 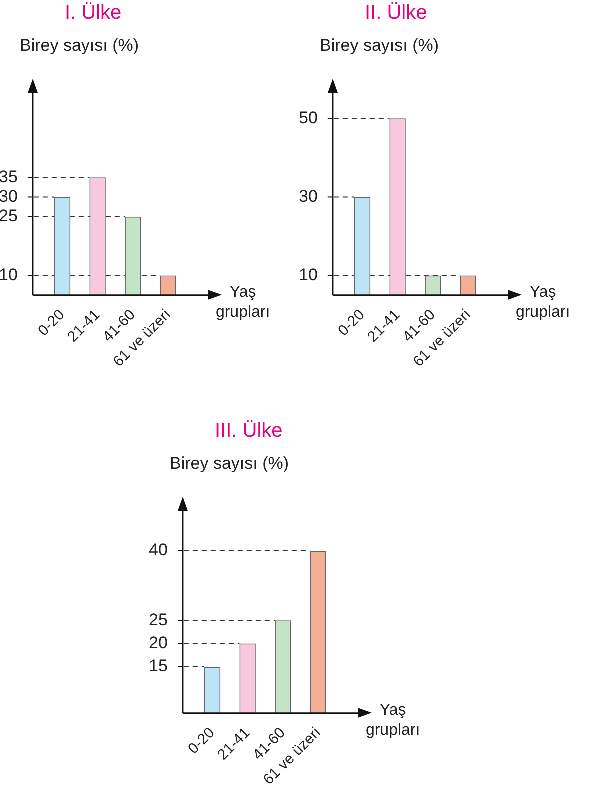 I want to click on chart-title: II. Ülke, so click(x=396, y=13).